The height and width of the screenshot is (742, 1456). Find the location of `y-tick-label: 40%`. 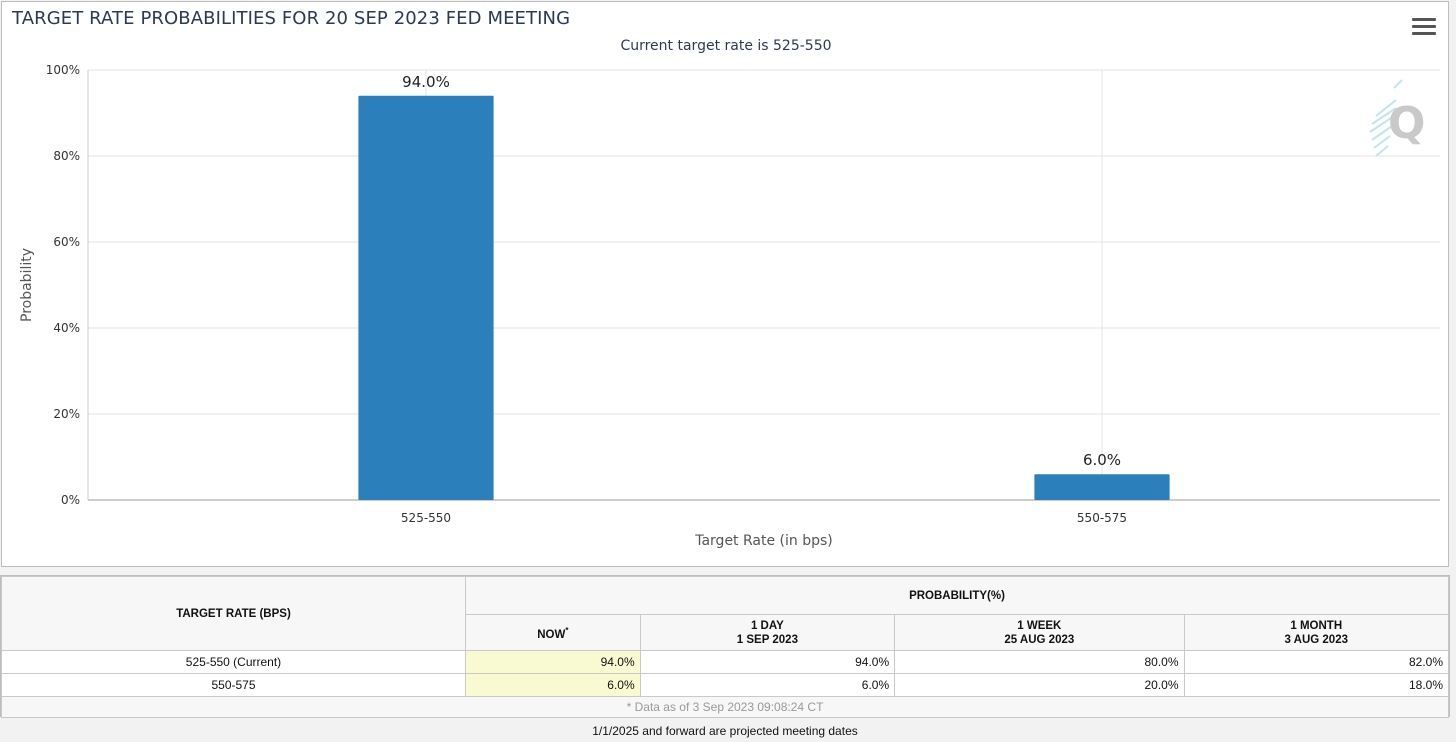

y-tick-label: 40% is located at coordinates (66, 328).